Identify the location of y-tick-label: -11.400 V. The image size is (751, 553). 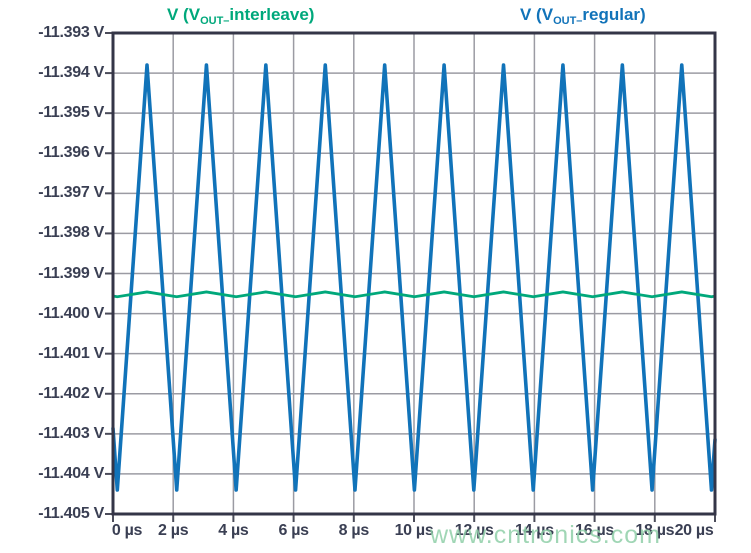
(71, 313).